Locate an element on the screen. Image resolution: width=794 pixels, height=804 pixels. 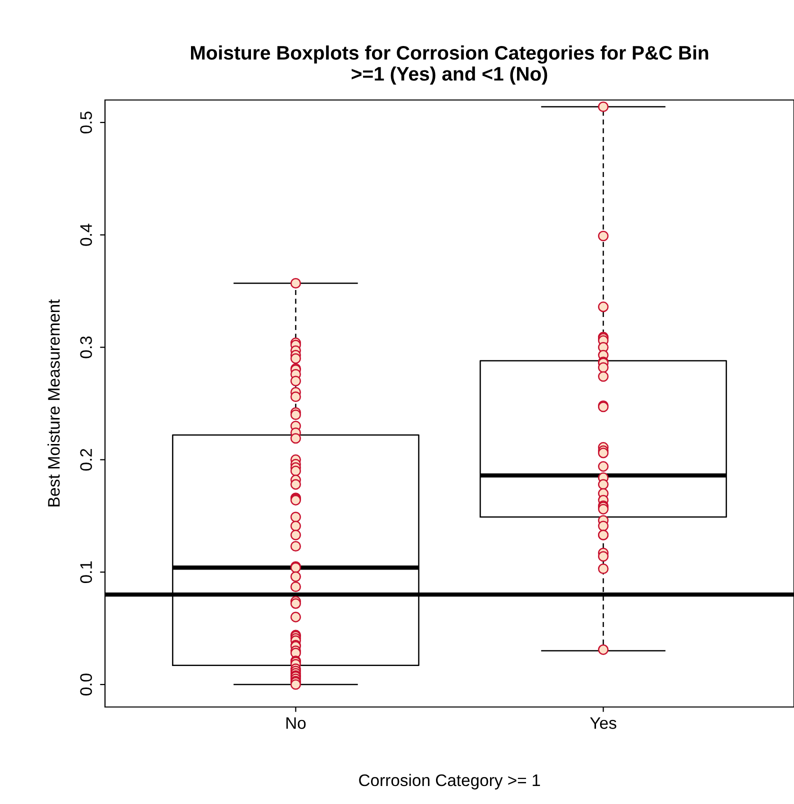
y-tick-label: 0.1 is located at coordinates (86, 572).